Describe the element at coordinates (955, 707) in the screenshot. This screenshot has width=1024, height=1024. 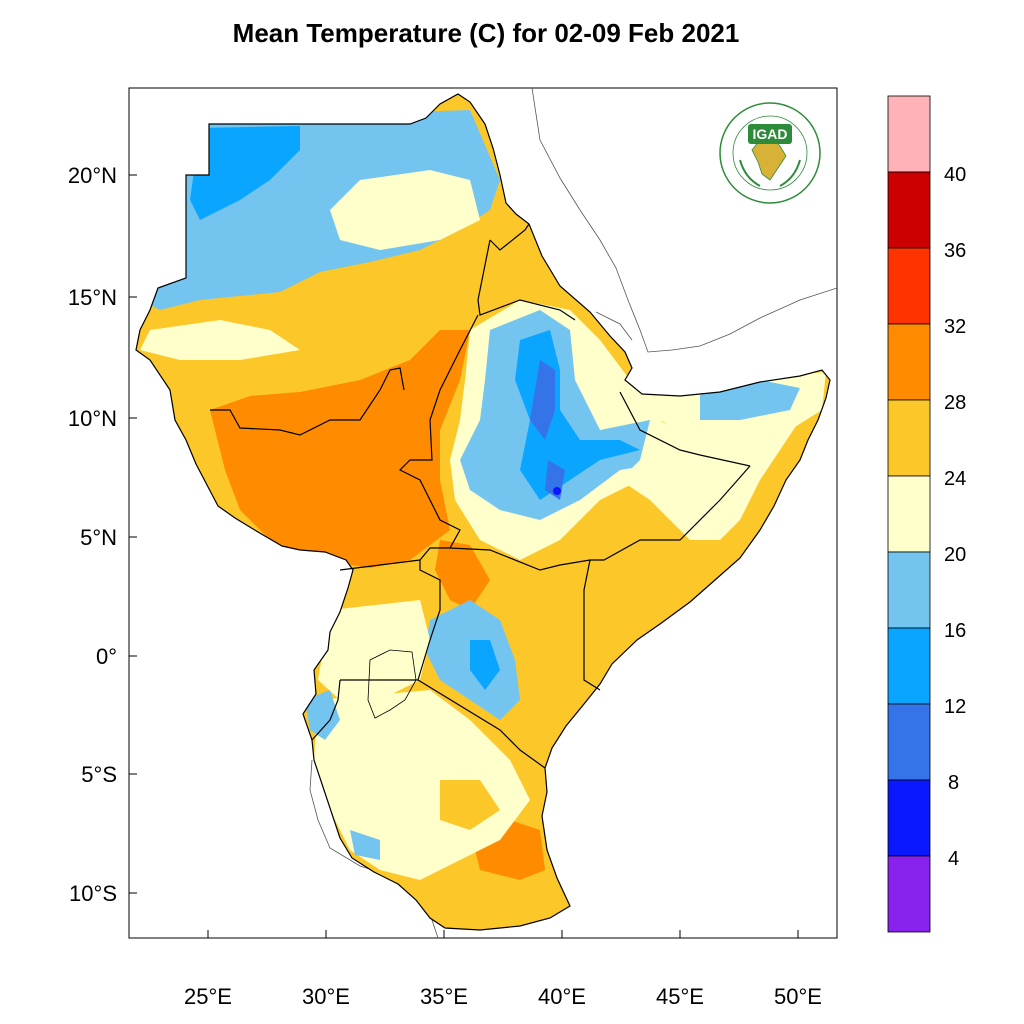
I see `colorbar-label: 12` at that location.